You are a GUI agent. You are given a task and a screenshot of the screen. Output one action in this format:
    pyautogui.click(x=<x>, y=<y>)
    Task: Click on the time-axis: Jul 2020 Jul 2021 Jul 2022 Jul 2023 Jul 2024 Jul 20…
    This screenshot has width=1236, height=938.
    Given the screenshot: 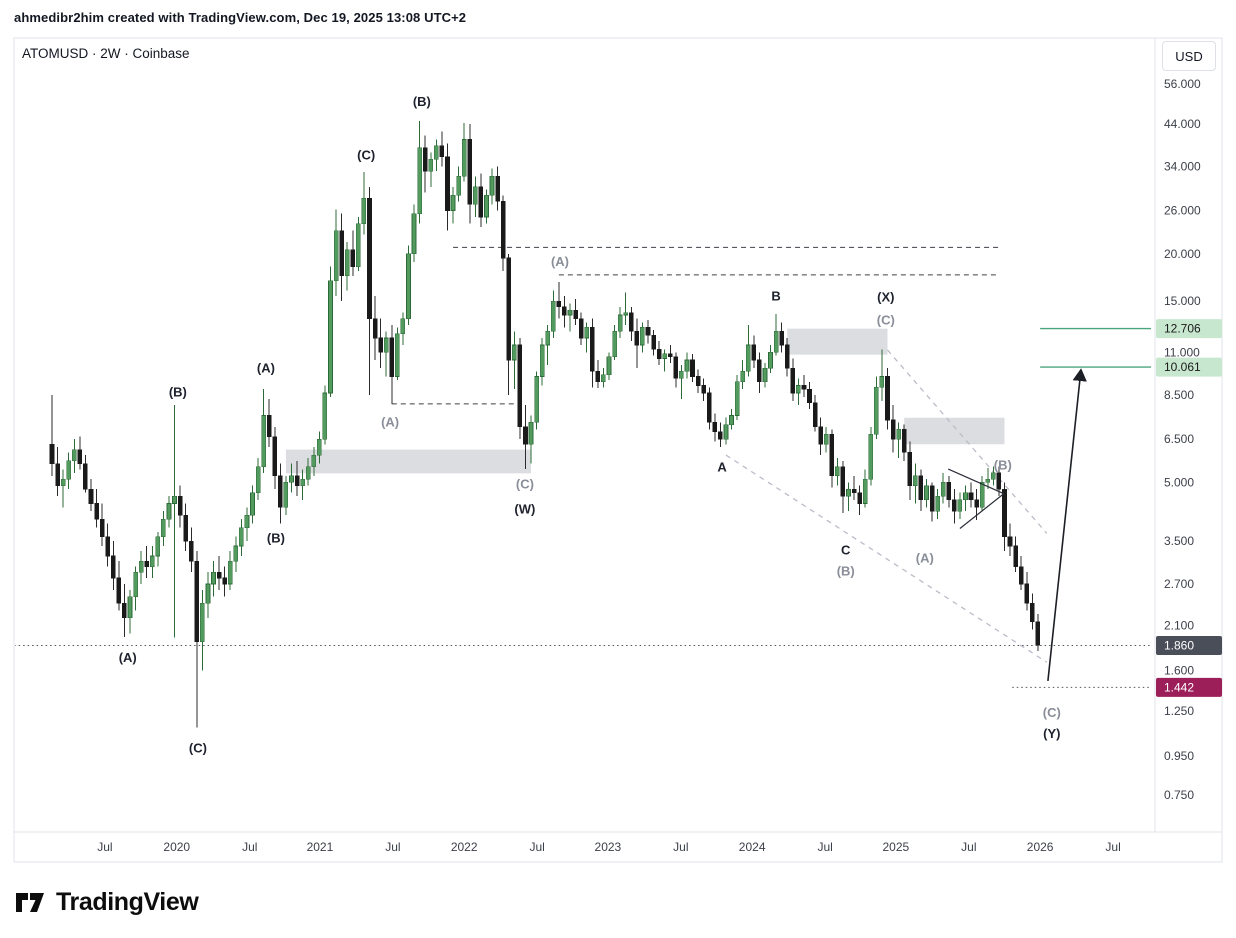 What is the action you would take?
    pyautogui.click(x=609, y=847)
    